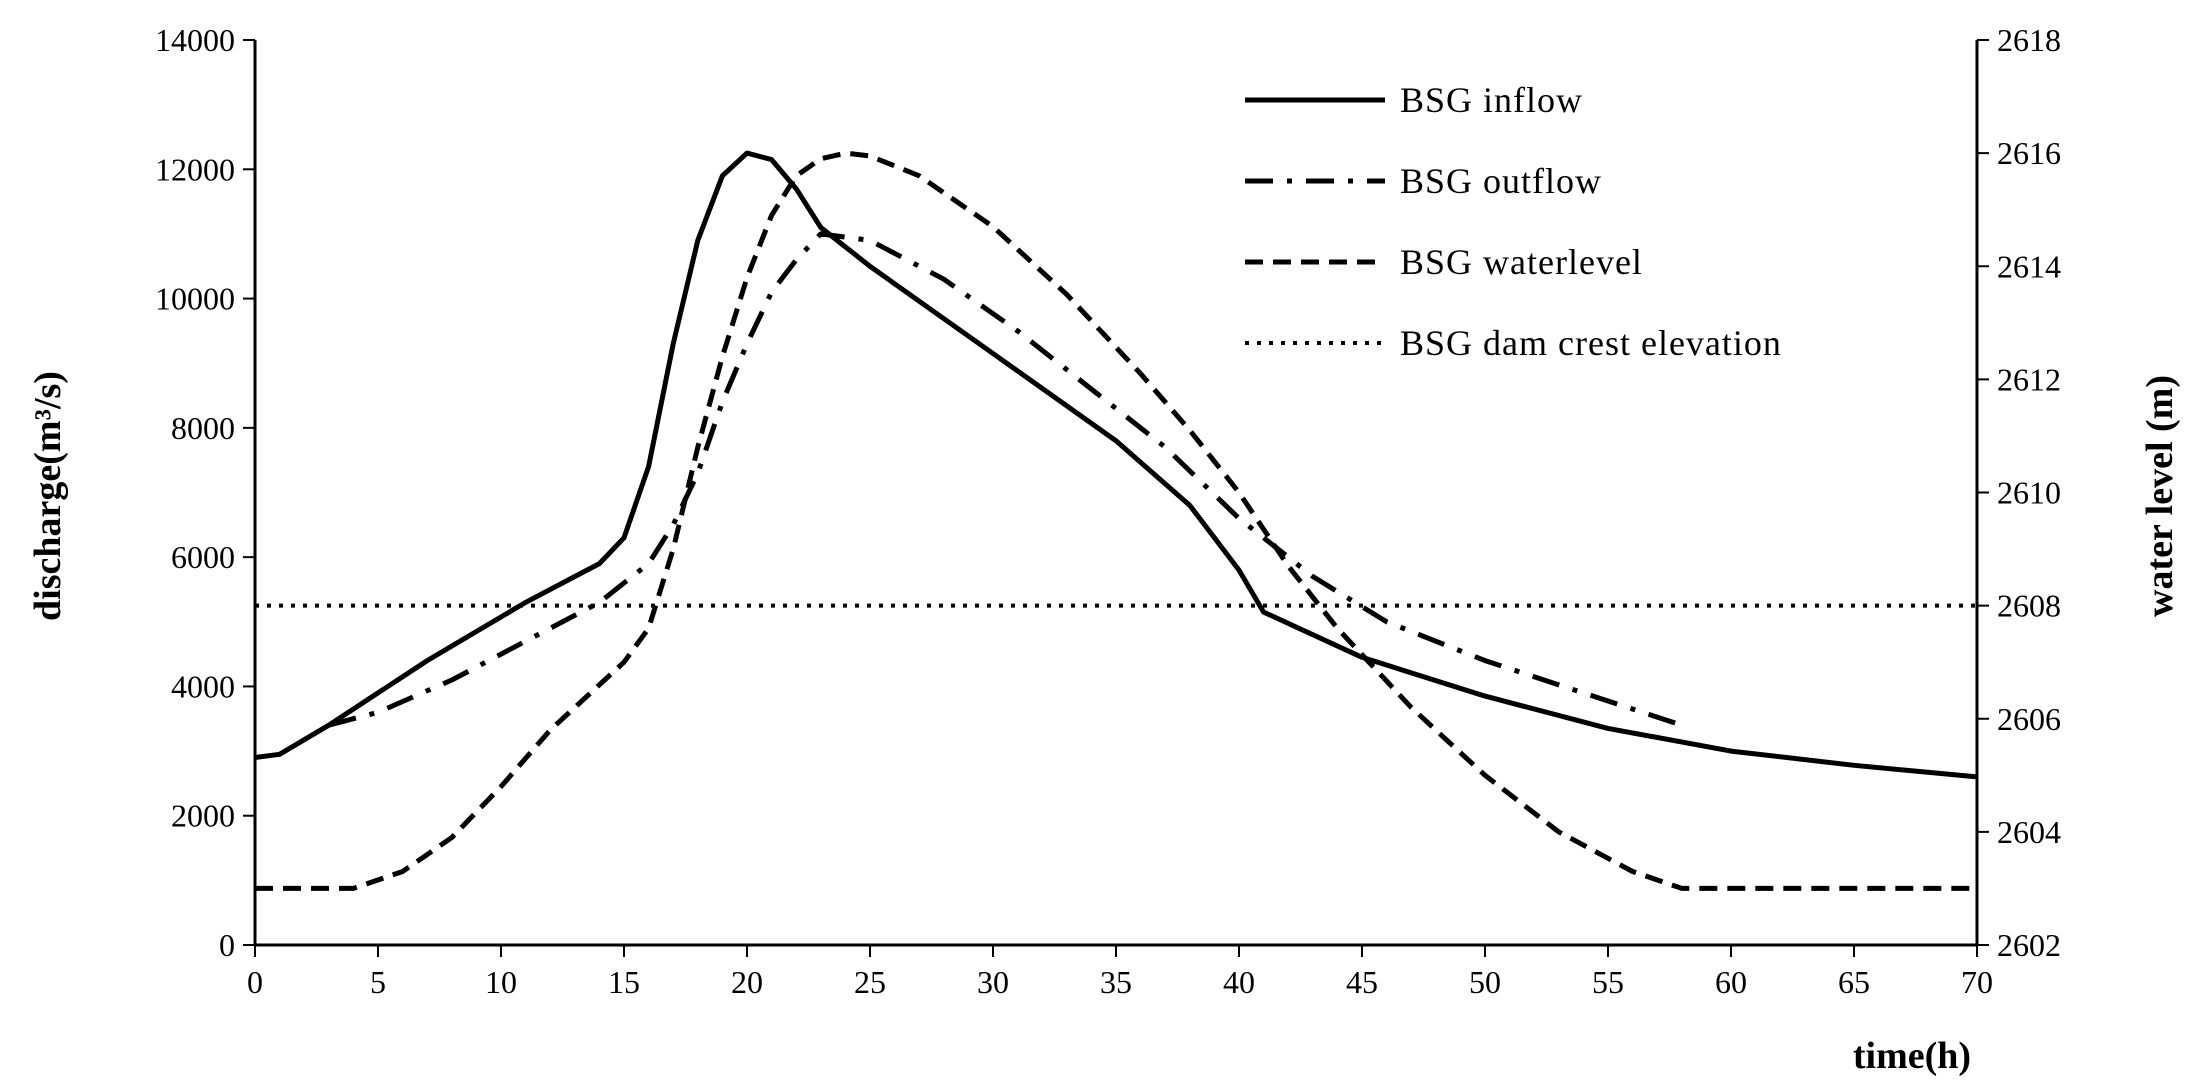  What do you see at coordinates (2029, 493) in the screenshot?
I see `y-tick-label-right: 2610` at bounding box center [2029, 493].